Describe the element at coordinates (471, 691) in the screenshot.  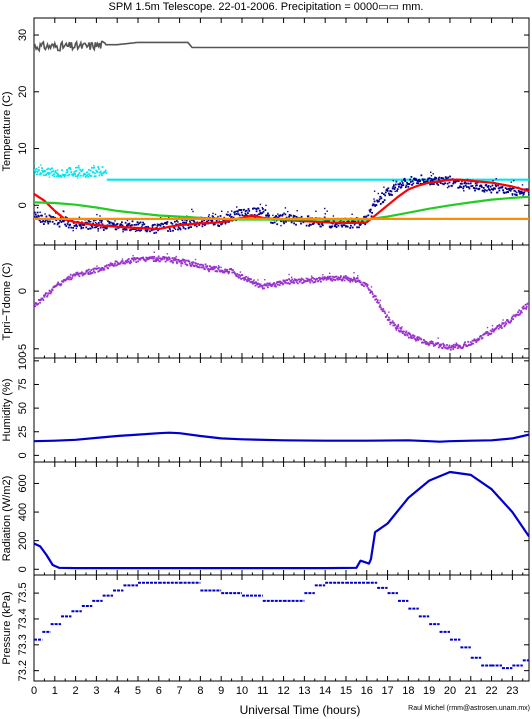
I see `x-tick-label: 21` at that location.